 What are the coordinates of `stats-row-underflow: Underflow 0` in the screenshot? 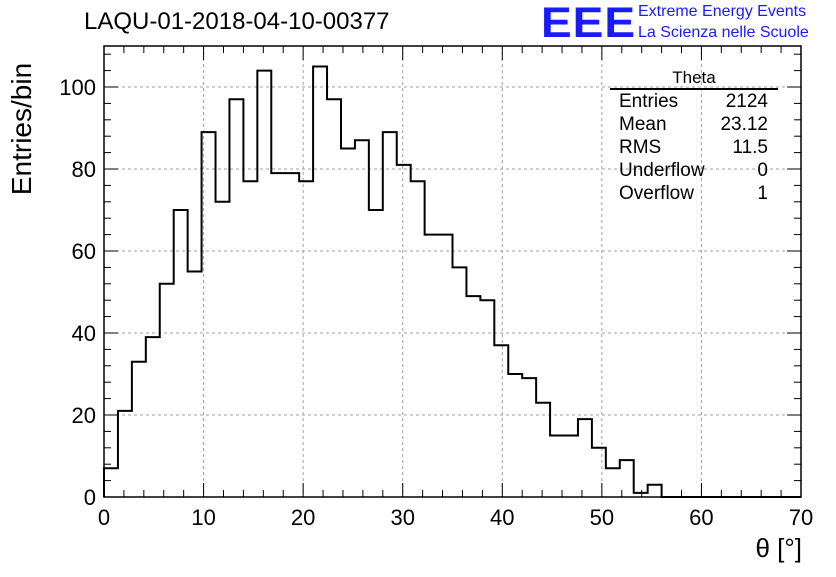 It's located at (694, 170).